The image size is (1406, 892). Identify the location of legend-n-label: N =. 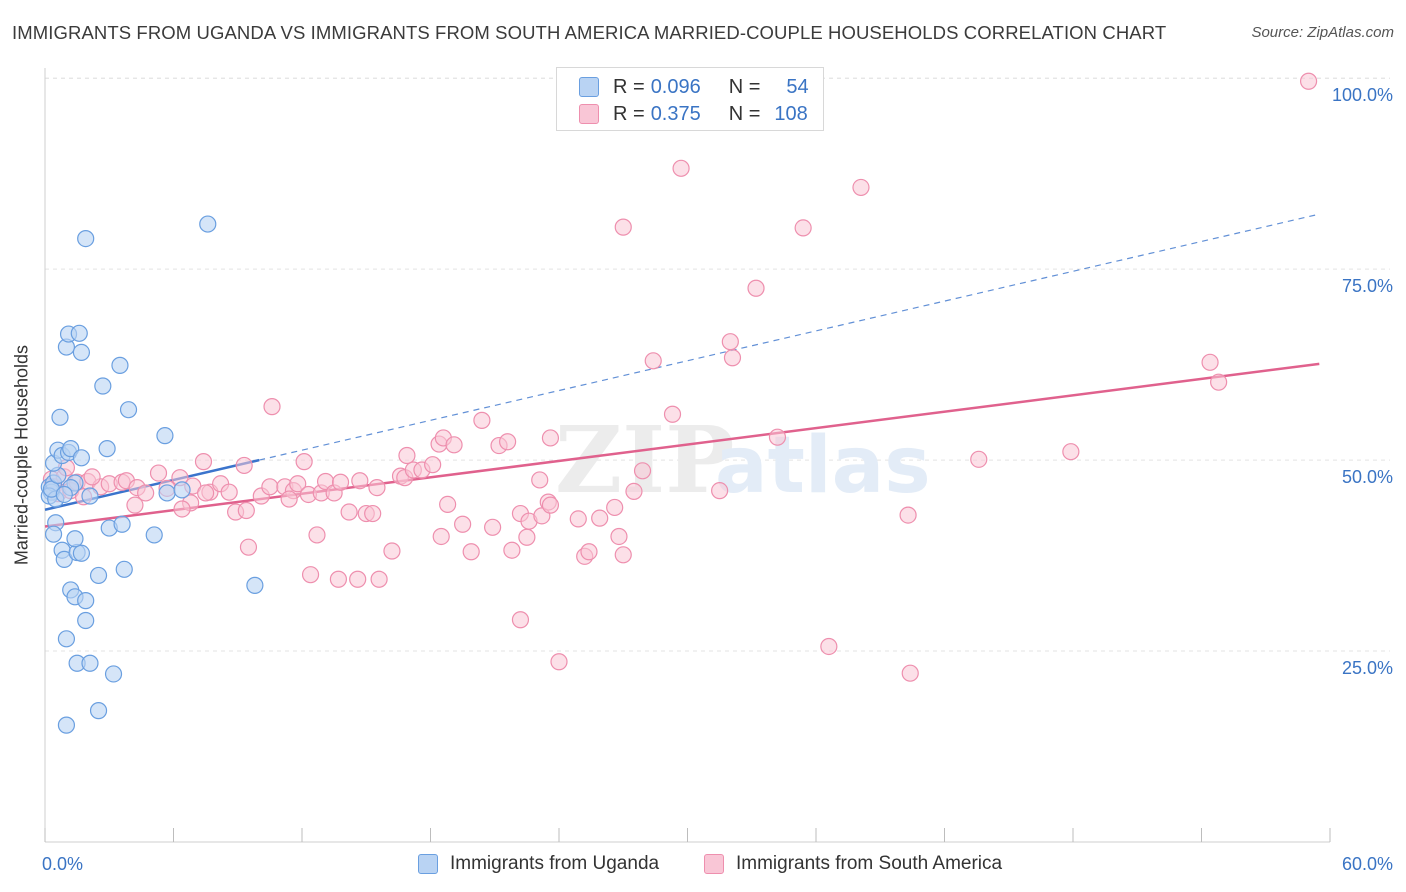
(744, 113).